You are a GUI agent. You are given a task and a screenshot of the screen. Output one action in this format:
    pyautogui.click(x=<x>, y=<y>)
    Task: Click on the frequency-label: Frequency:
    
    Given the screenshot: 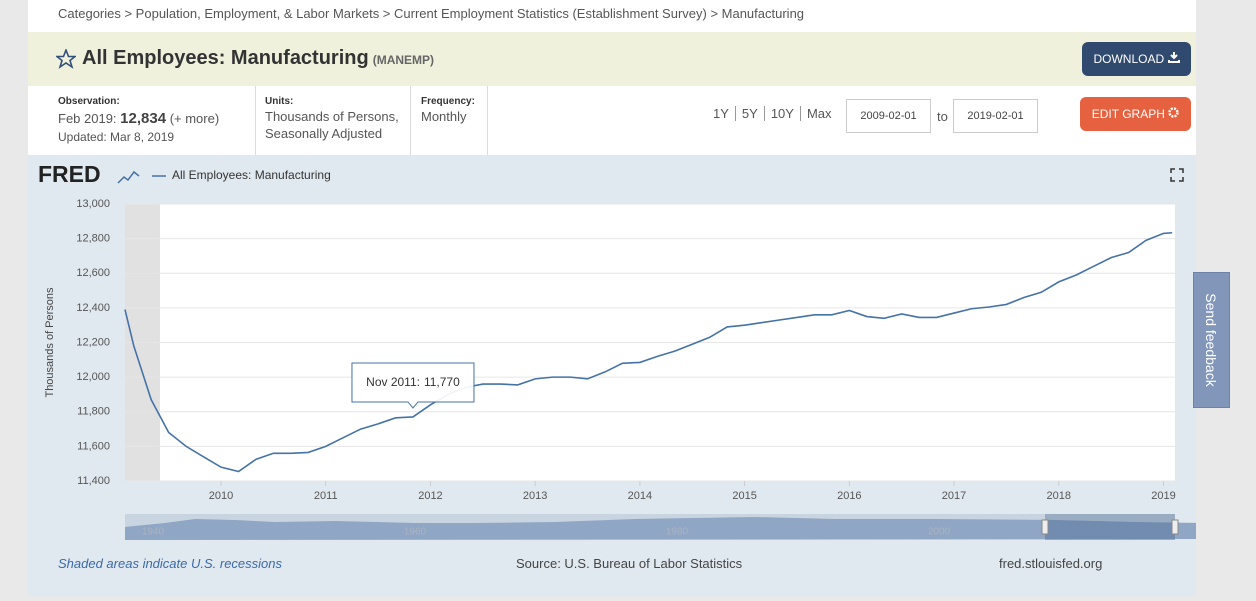 What is the action you would take?
    pyautogui.click(x=448, y=101)
    